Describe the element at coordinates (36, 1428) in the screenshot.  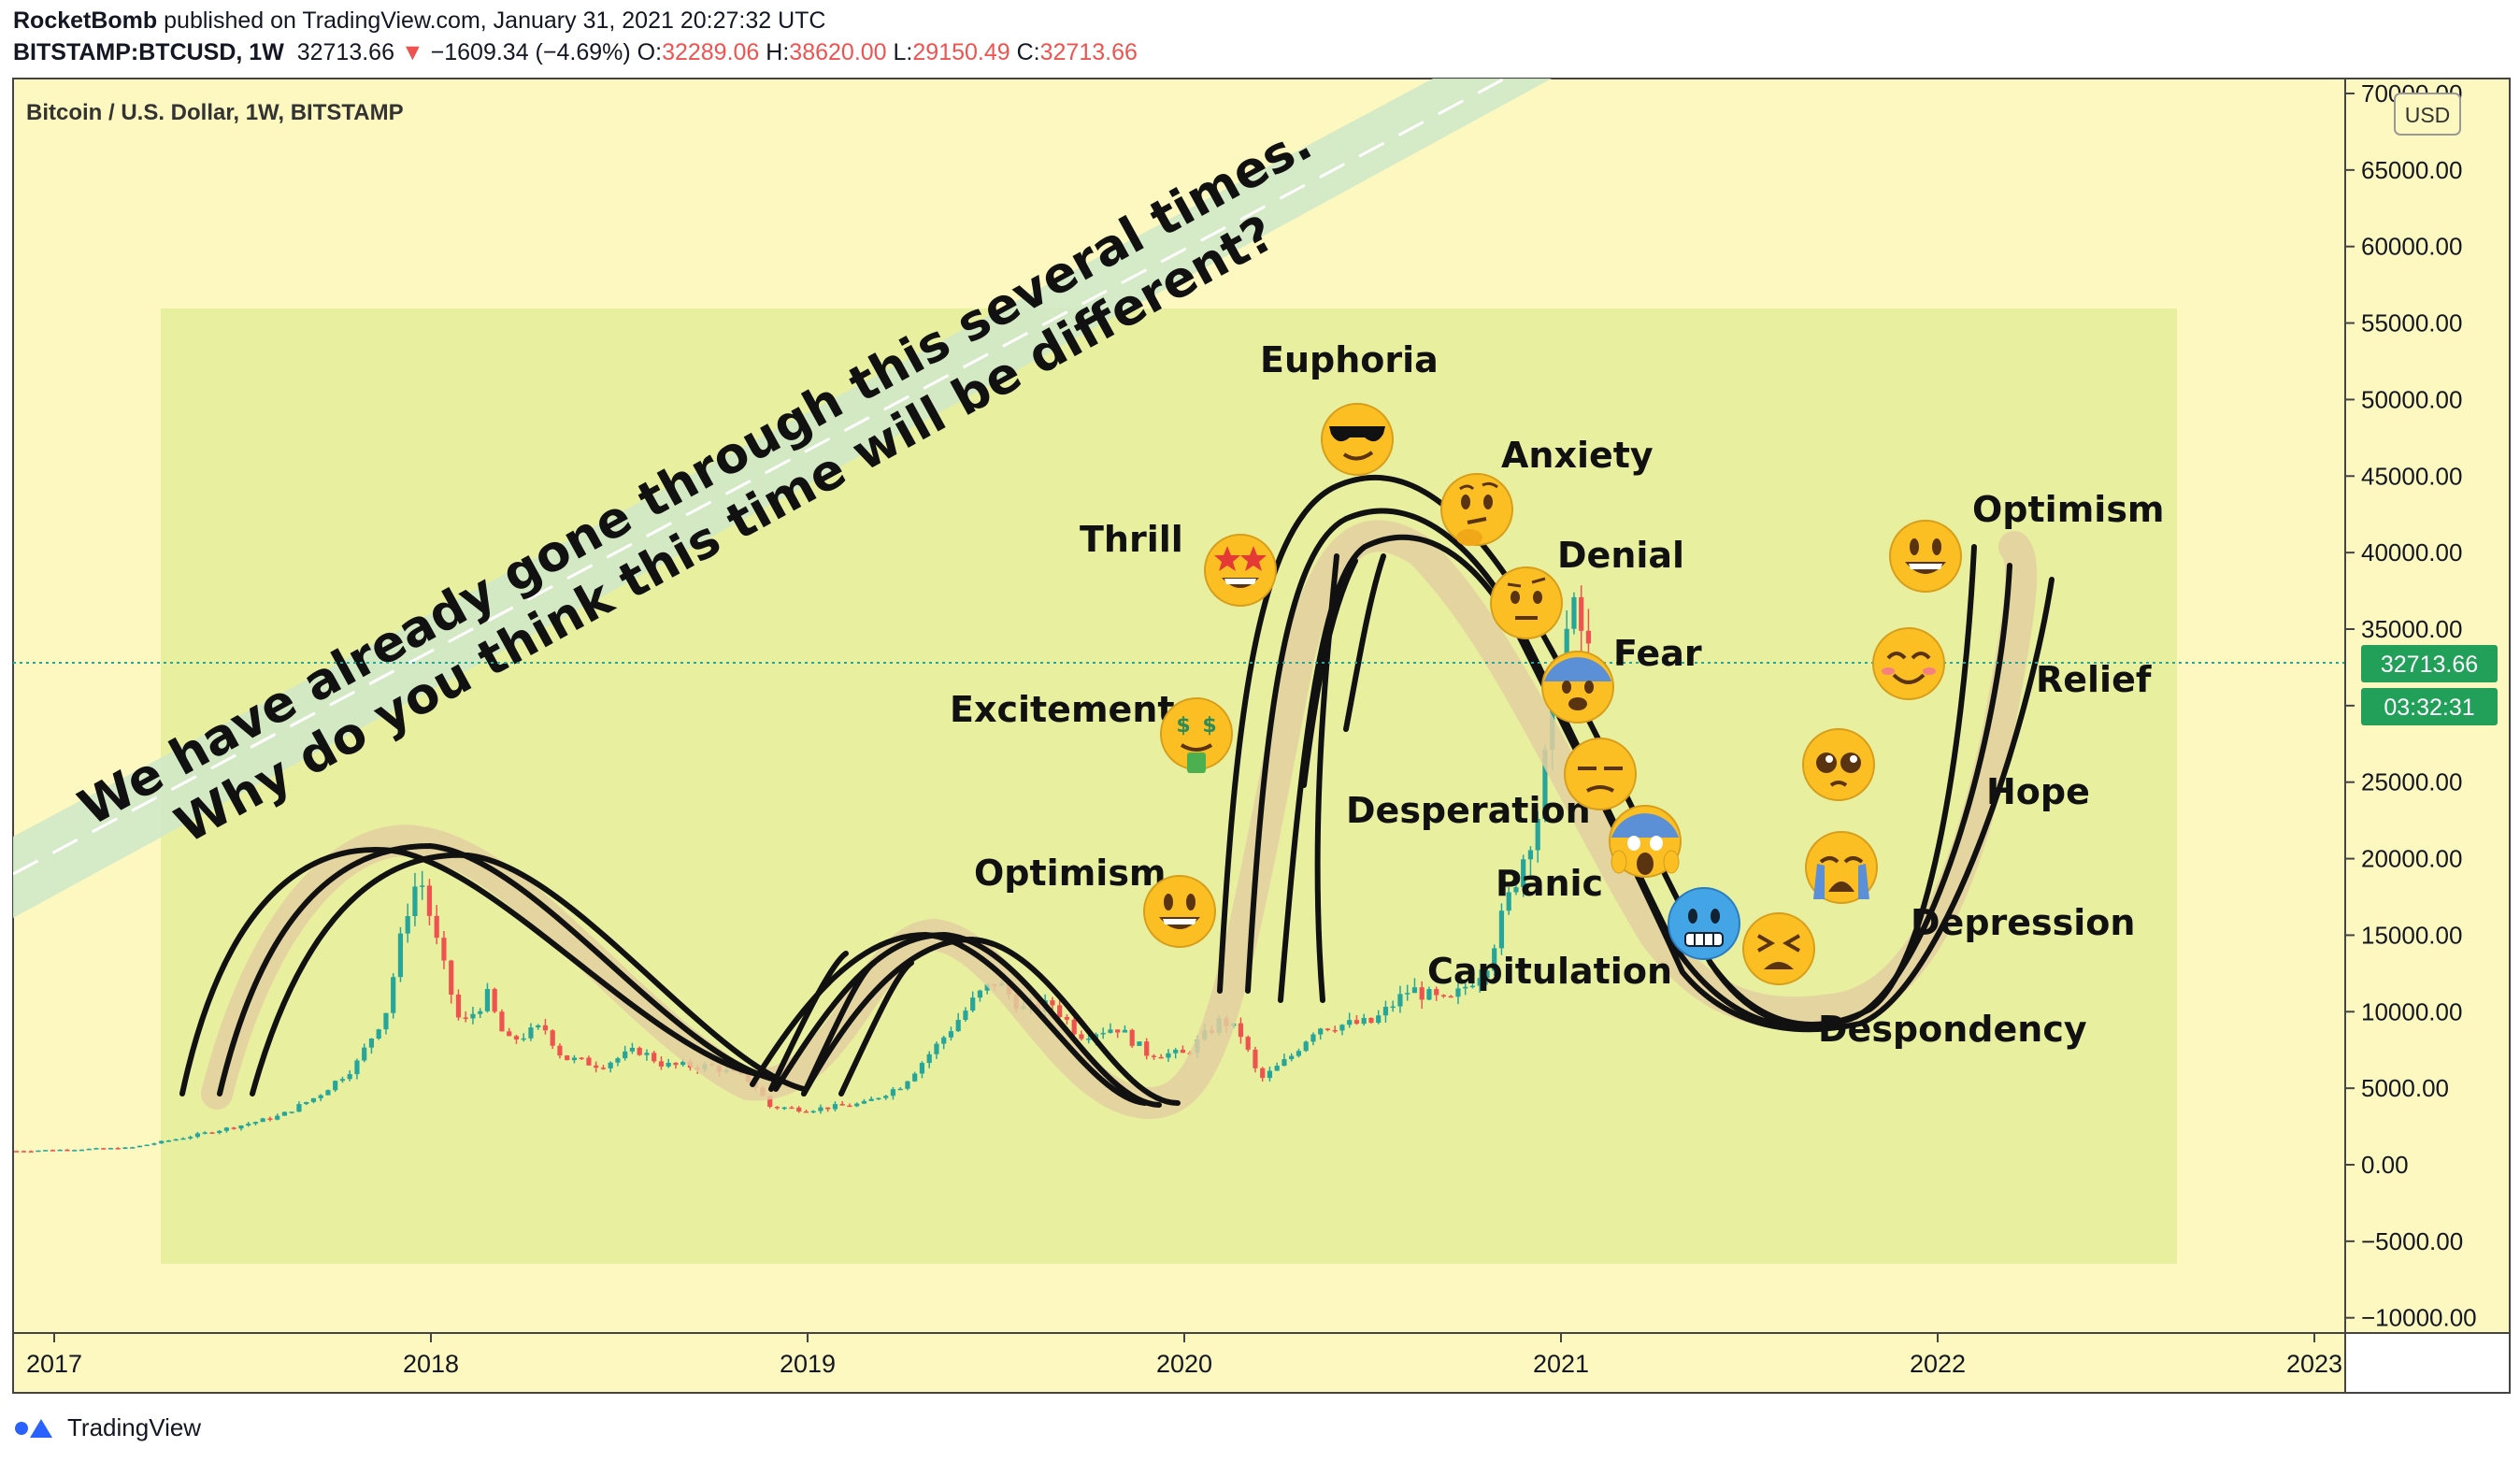
I see `tradingview-logo-icon` at that location.